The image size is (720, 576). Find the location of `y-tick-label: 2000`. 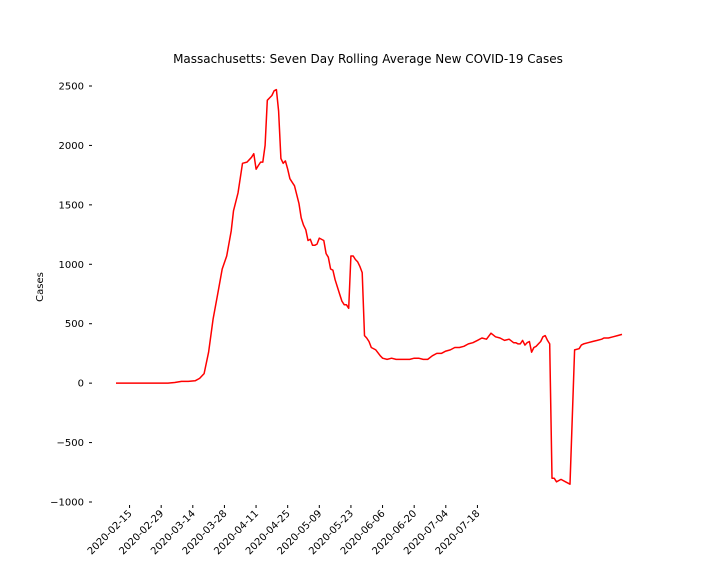

y-tick-label: 2000 is located at coordinates (71, 146).